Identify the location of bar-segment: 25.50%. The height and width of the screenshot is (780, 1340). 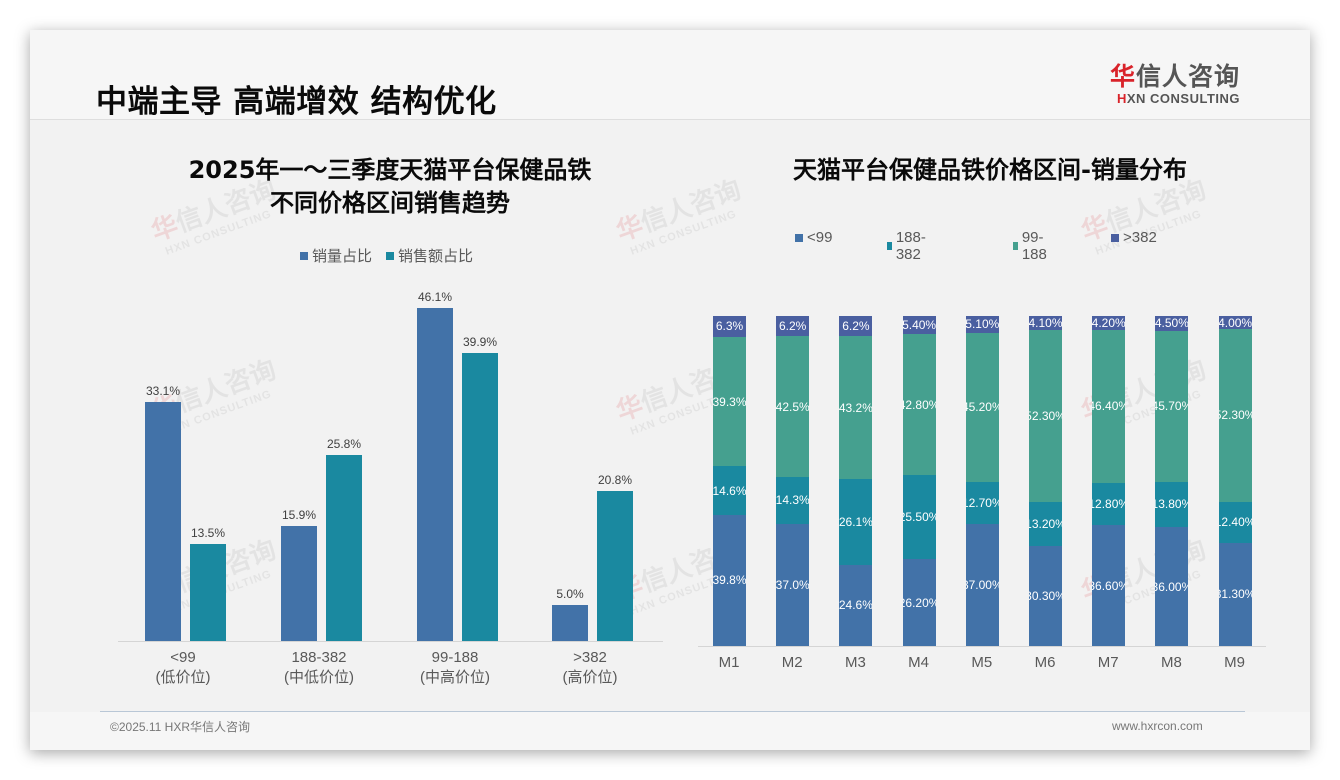
(919, 517).